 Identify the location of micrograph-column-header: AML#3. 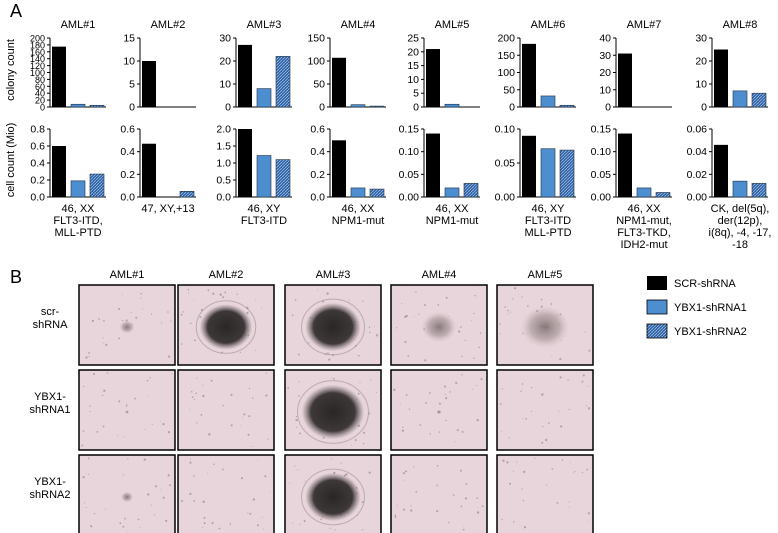
(333, 275).